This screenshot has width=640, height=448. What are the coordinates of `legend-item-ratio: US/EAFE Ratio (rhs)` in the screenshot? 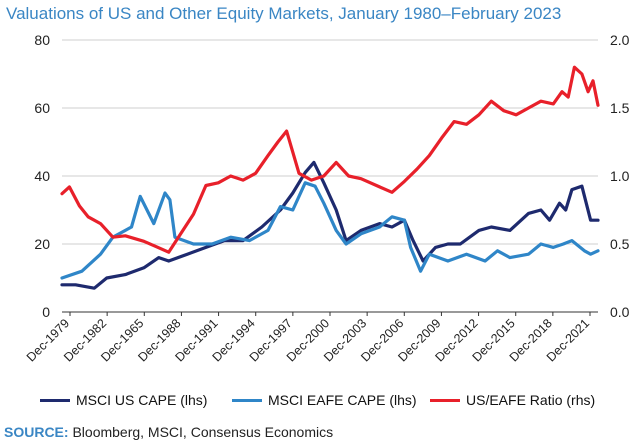 It's located at (512, 400).